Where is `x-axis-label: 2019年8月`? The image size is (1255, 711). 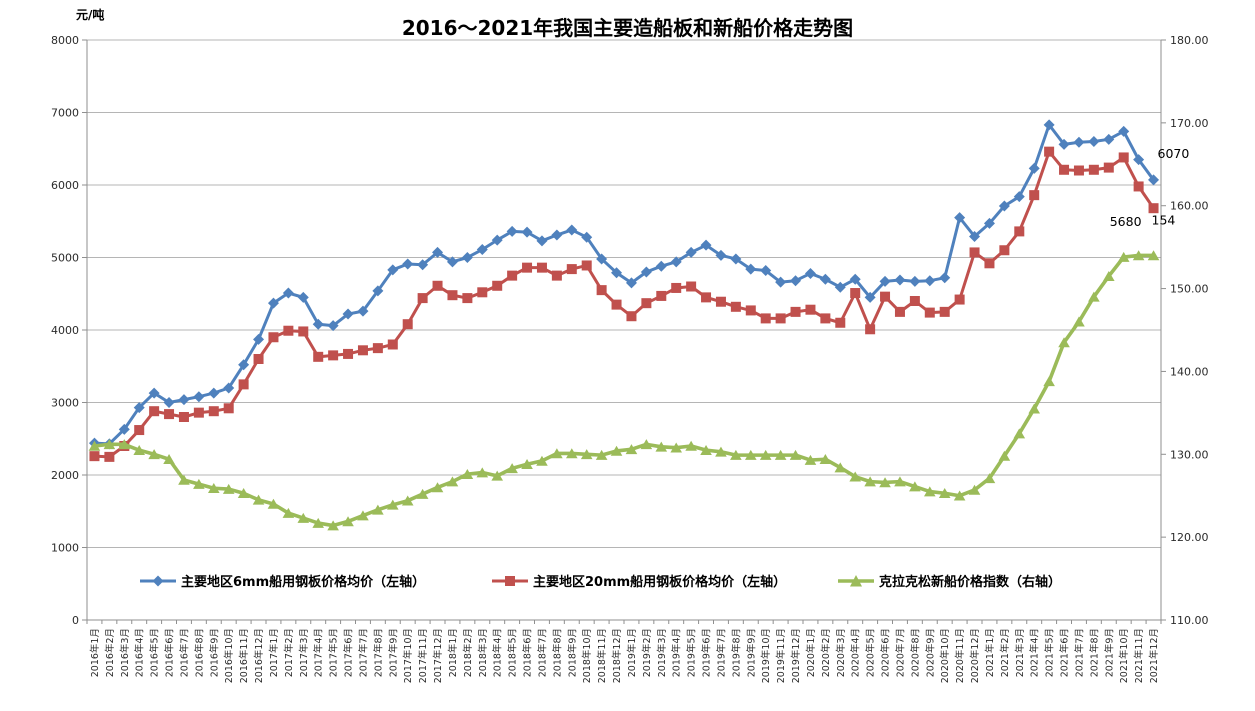 x-axis-label: 2019年8月 is located at coordinates (736, 652).